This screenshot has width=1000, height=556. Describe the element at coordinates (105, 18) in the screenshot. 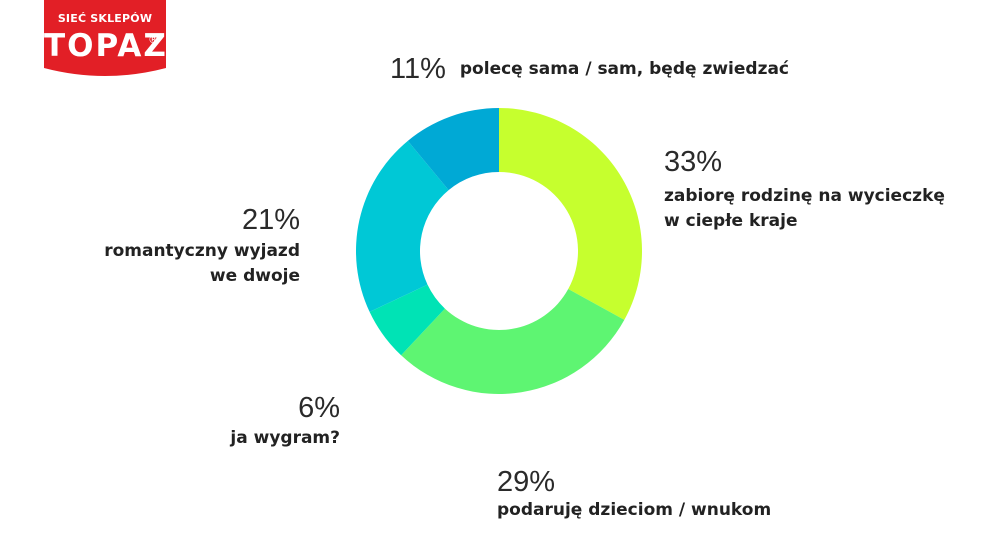

I see `logo-tagline: SIEĆ SKLEPÓW` at that location.